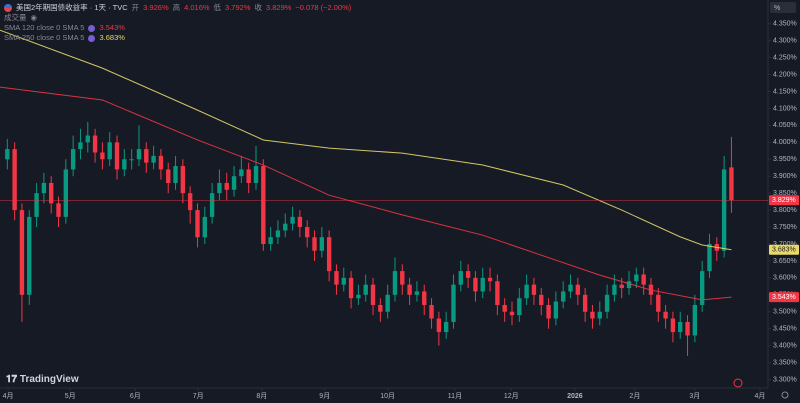  I want to click on sma-badge: 3.543%, so click(784, 297).